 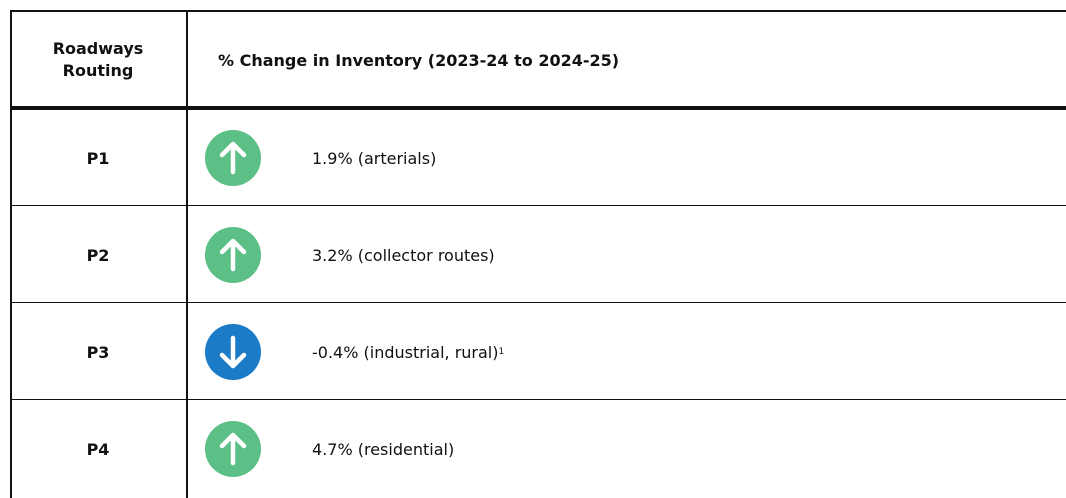 I want to click on change-cell: 3.2% (collector routes), so click(x=403, y=255).